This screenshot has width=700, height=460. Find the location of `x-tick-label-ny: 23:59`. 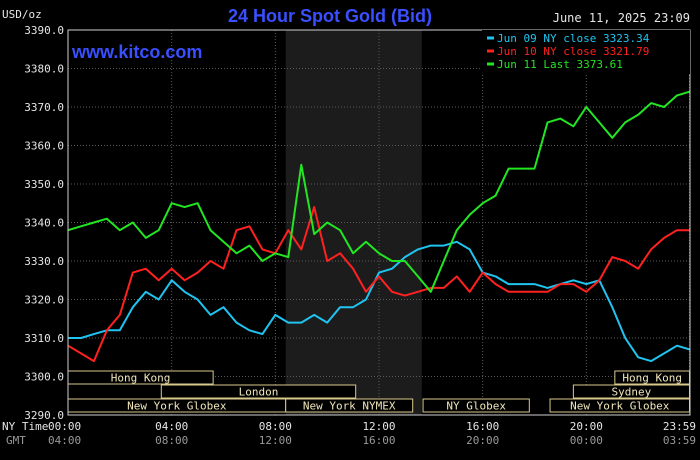

x-tick-label-ny: 23:59 is located at coordinates (679, 426).